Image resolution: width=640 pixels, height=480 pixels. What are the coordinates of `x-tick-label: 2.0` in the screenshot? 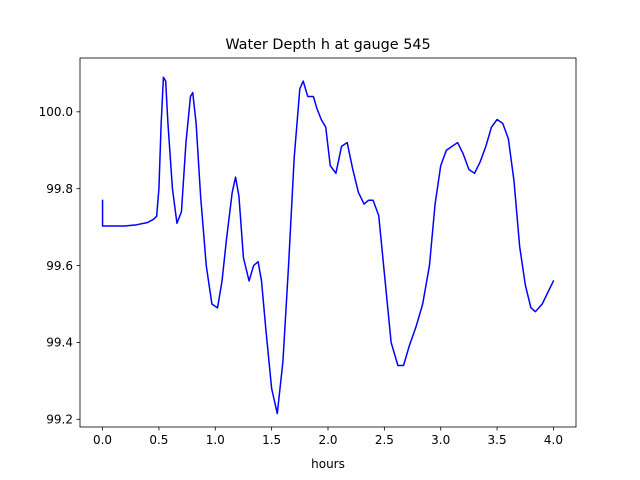 It's located at (327, 440).